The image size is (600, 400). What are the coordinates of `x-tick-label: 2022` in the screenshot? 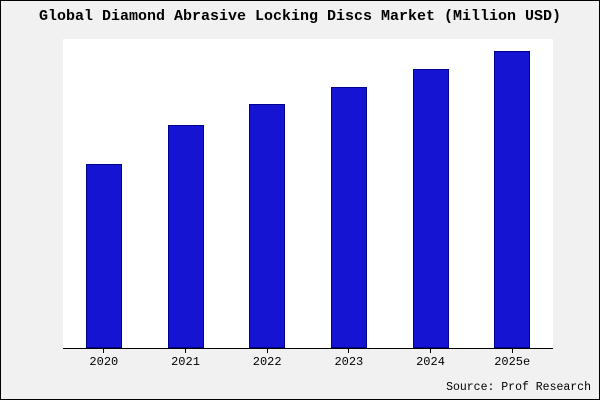 It's located at (267, 362).